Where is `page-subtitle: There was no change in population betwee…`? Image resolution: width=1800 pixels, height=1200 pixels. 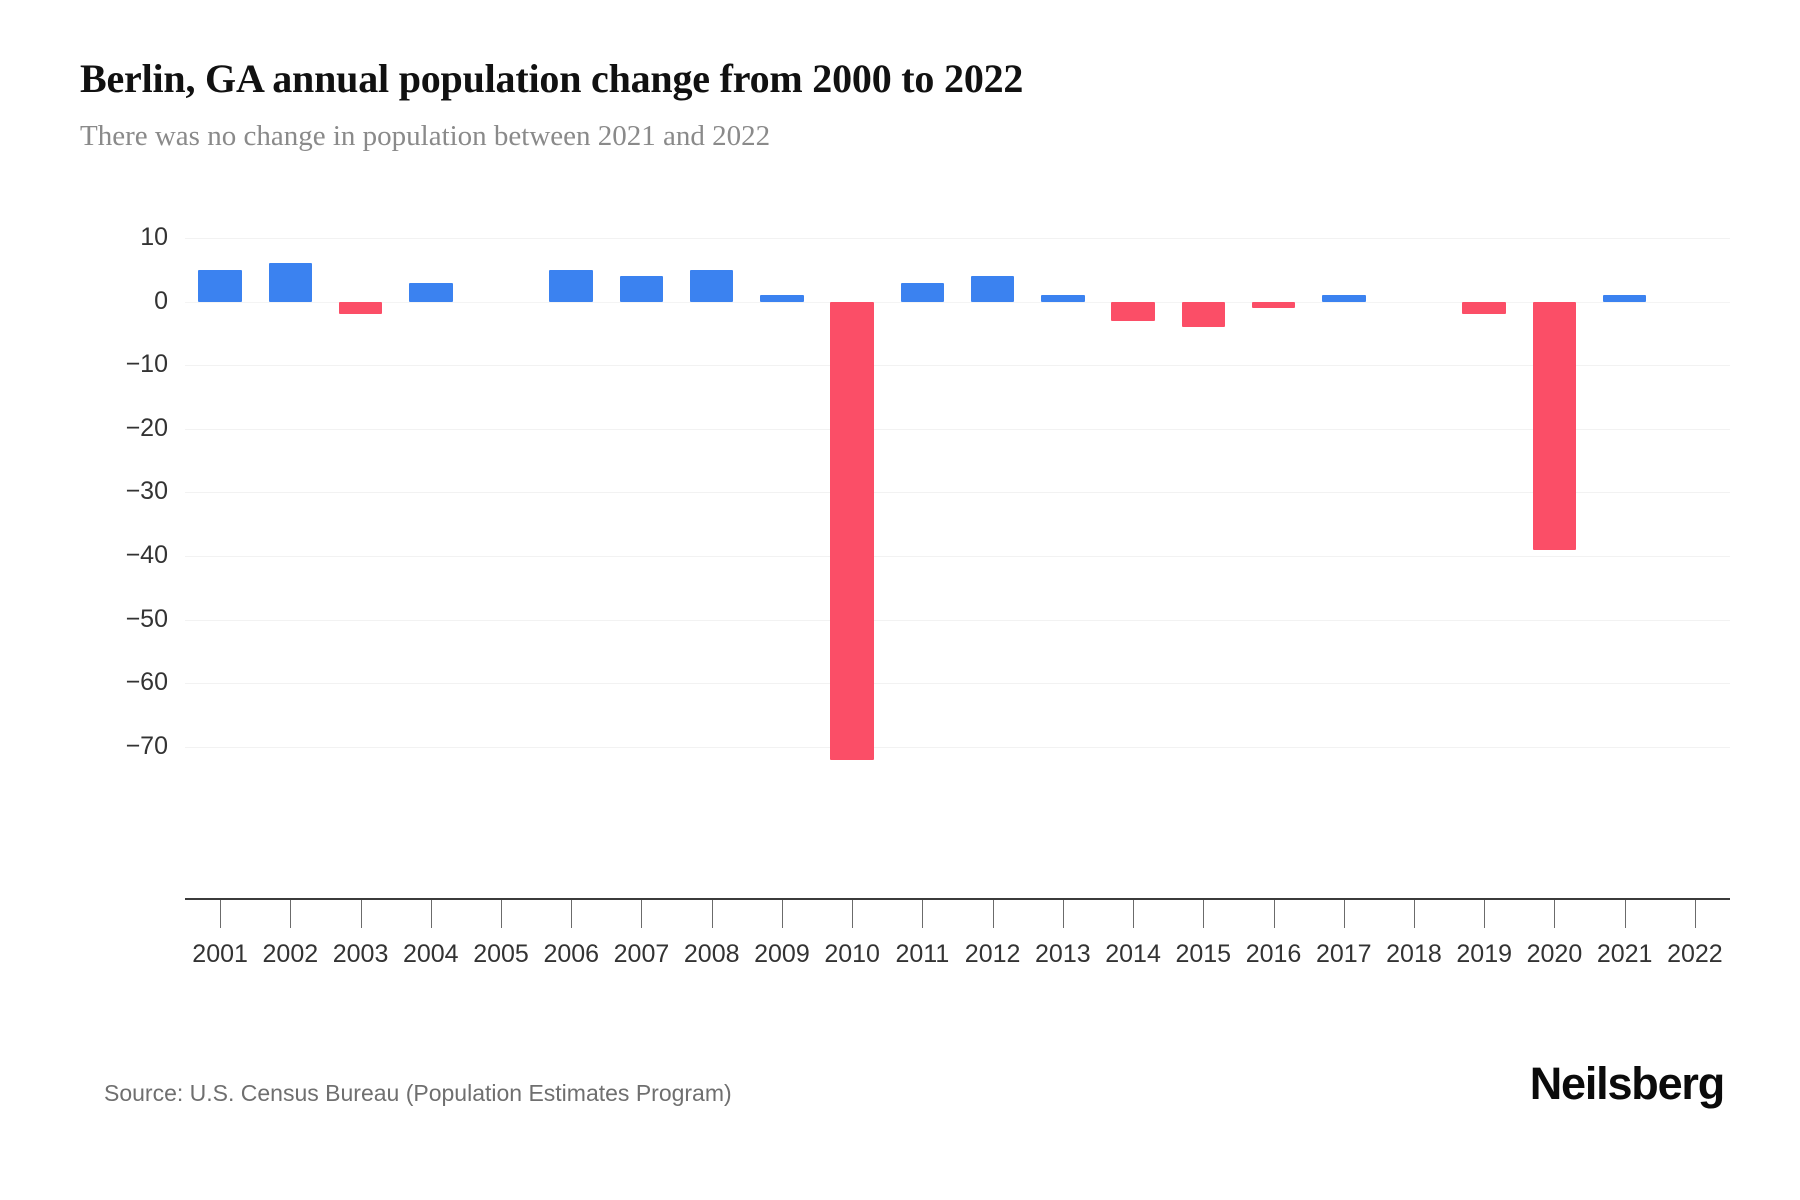
page-subtitle: There was no change in population betwee… is located at coordinates (425, 136).